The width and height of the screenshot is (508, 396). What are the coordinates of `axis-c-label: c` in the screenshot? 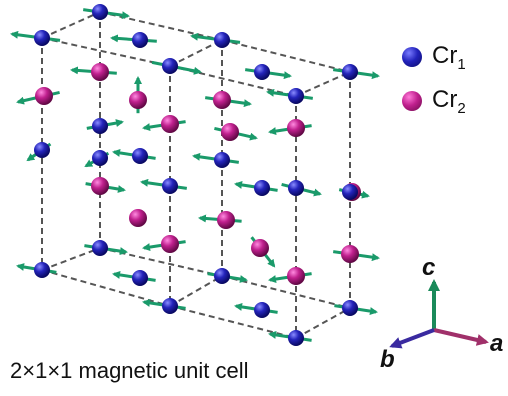 It's located at (429, 267).